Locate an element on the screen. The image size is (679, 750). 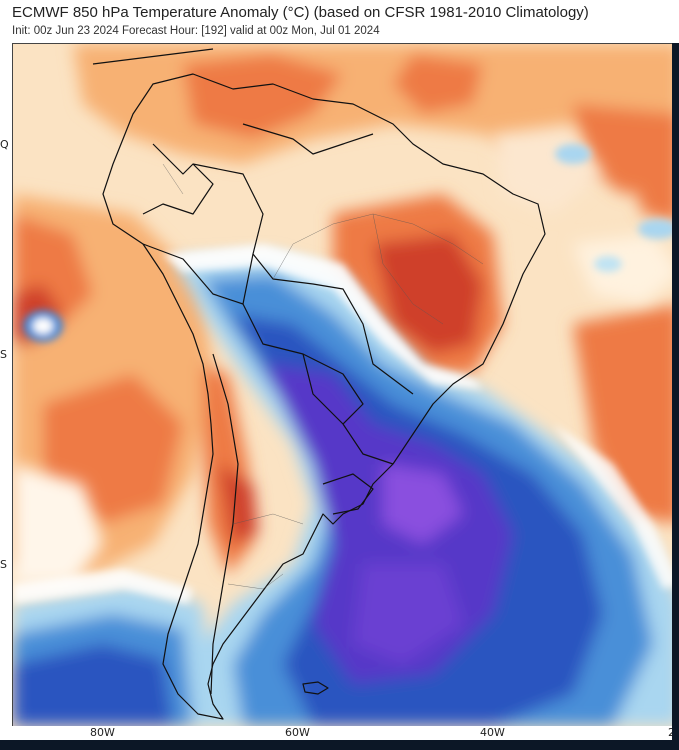
border-brazil-west is located at coordinates (303, 279).